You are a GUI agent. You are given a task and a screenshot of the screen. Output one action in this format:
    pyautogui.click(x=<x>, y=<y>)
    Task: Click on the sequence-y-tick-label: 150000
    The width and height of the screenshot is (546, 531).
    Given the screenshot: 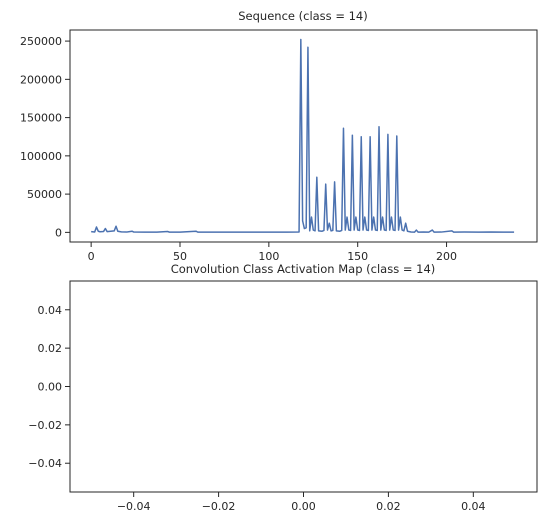 What is the action you would take?
    pyautogui.click(x=41, y=118)
    